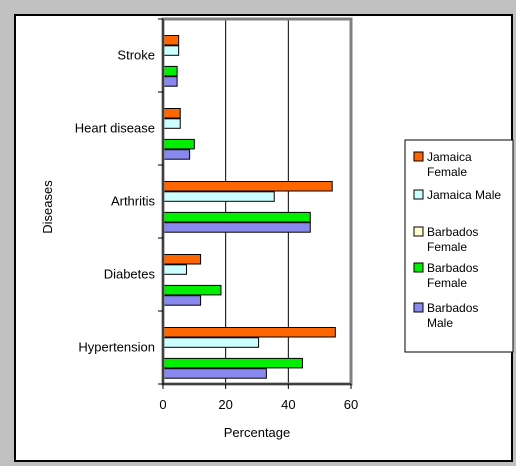 This screenshot has height=466, width=516. Describe the element at coordinates (449, 157) in the screenshot. I see `legend-label: Jamaica` at that location.